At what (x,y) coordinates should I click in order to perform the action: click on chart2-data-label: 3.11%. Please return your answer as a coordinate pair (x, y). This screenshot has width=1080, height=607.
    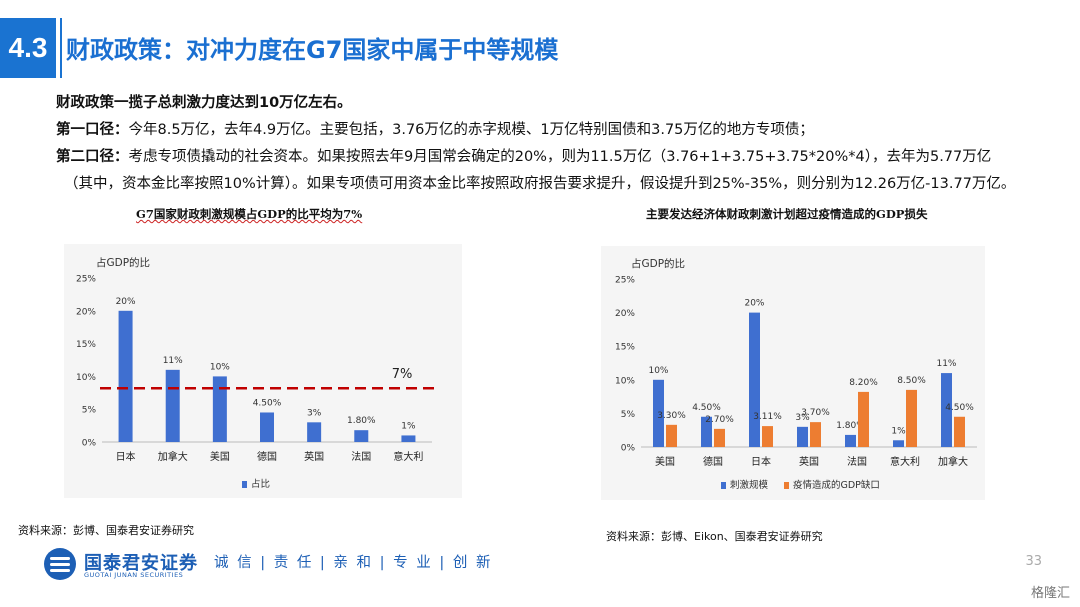
    Looking at the image, I should click on (767, 417).